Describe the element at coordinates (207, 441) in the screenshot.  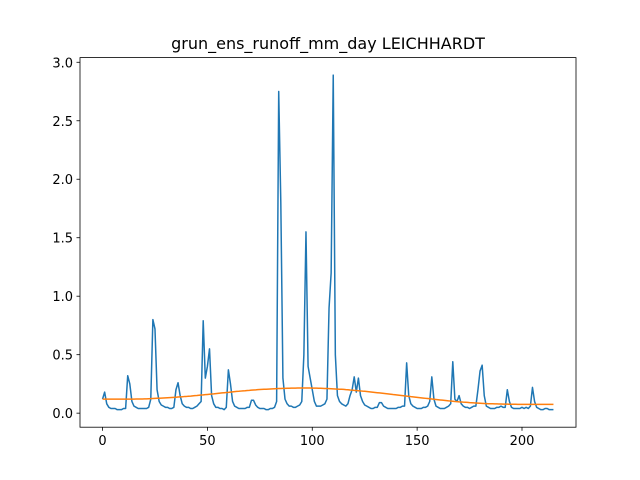
I see `x-tick-label: 50` at that location.